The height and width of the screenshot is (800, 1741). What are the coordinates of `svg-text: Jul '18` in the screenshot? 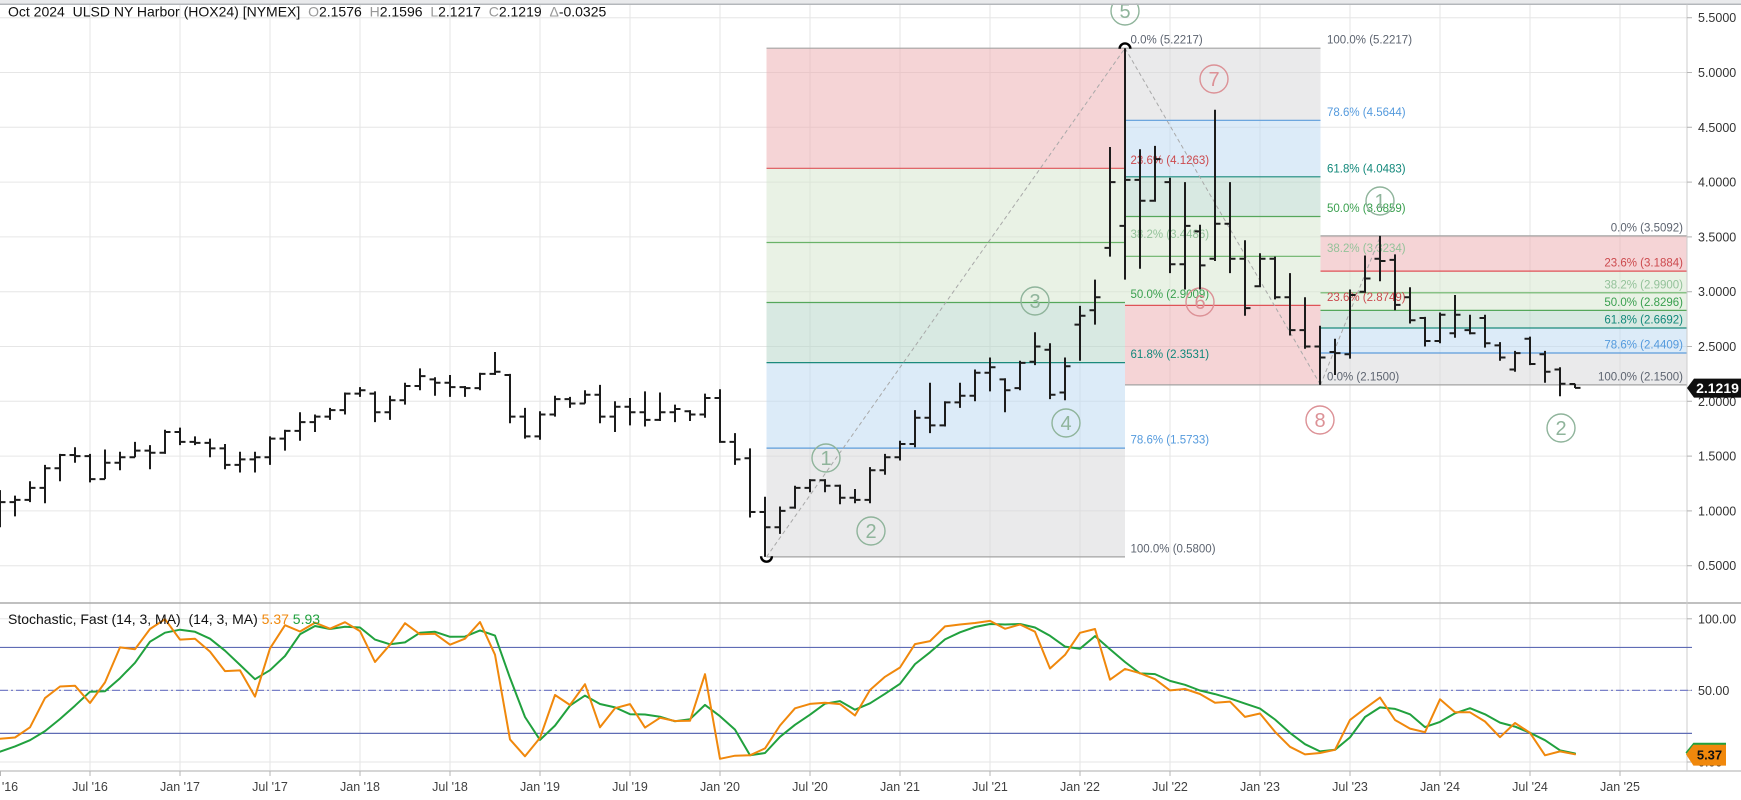 It's located at (450, 787).